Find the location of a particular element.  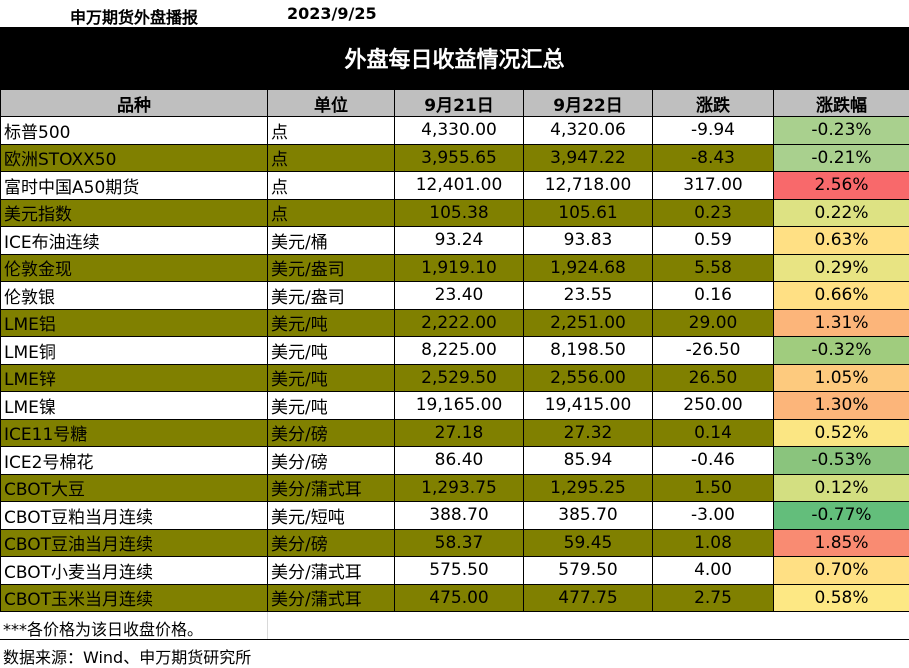

cell-change: 250.00 is located at coordinates (713, 406).